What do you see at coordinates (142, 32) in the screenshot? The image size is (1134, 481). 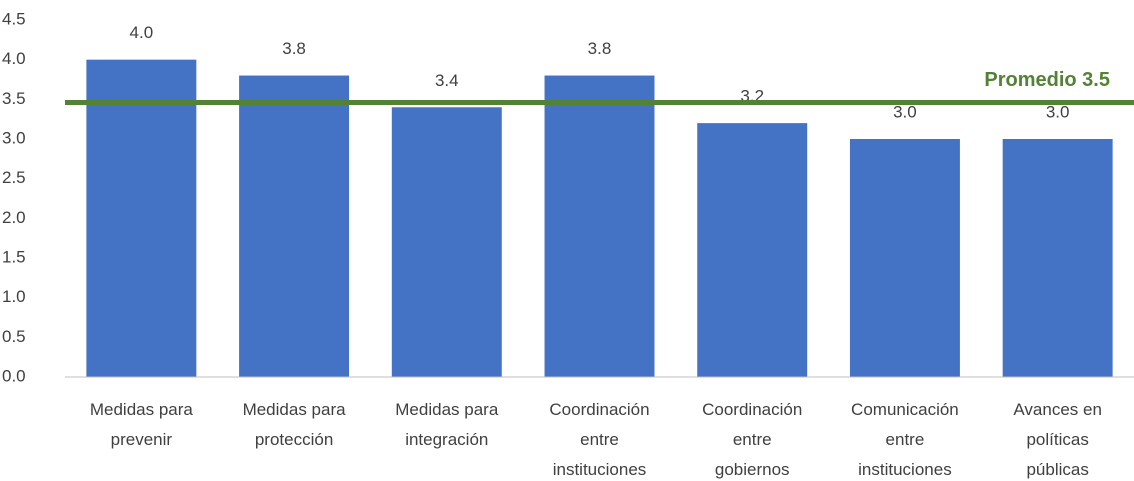 I see `data-label: 4.0` at bounding box center [142, 32].